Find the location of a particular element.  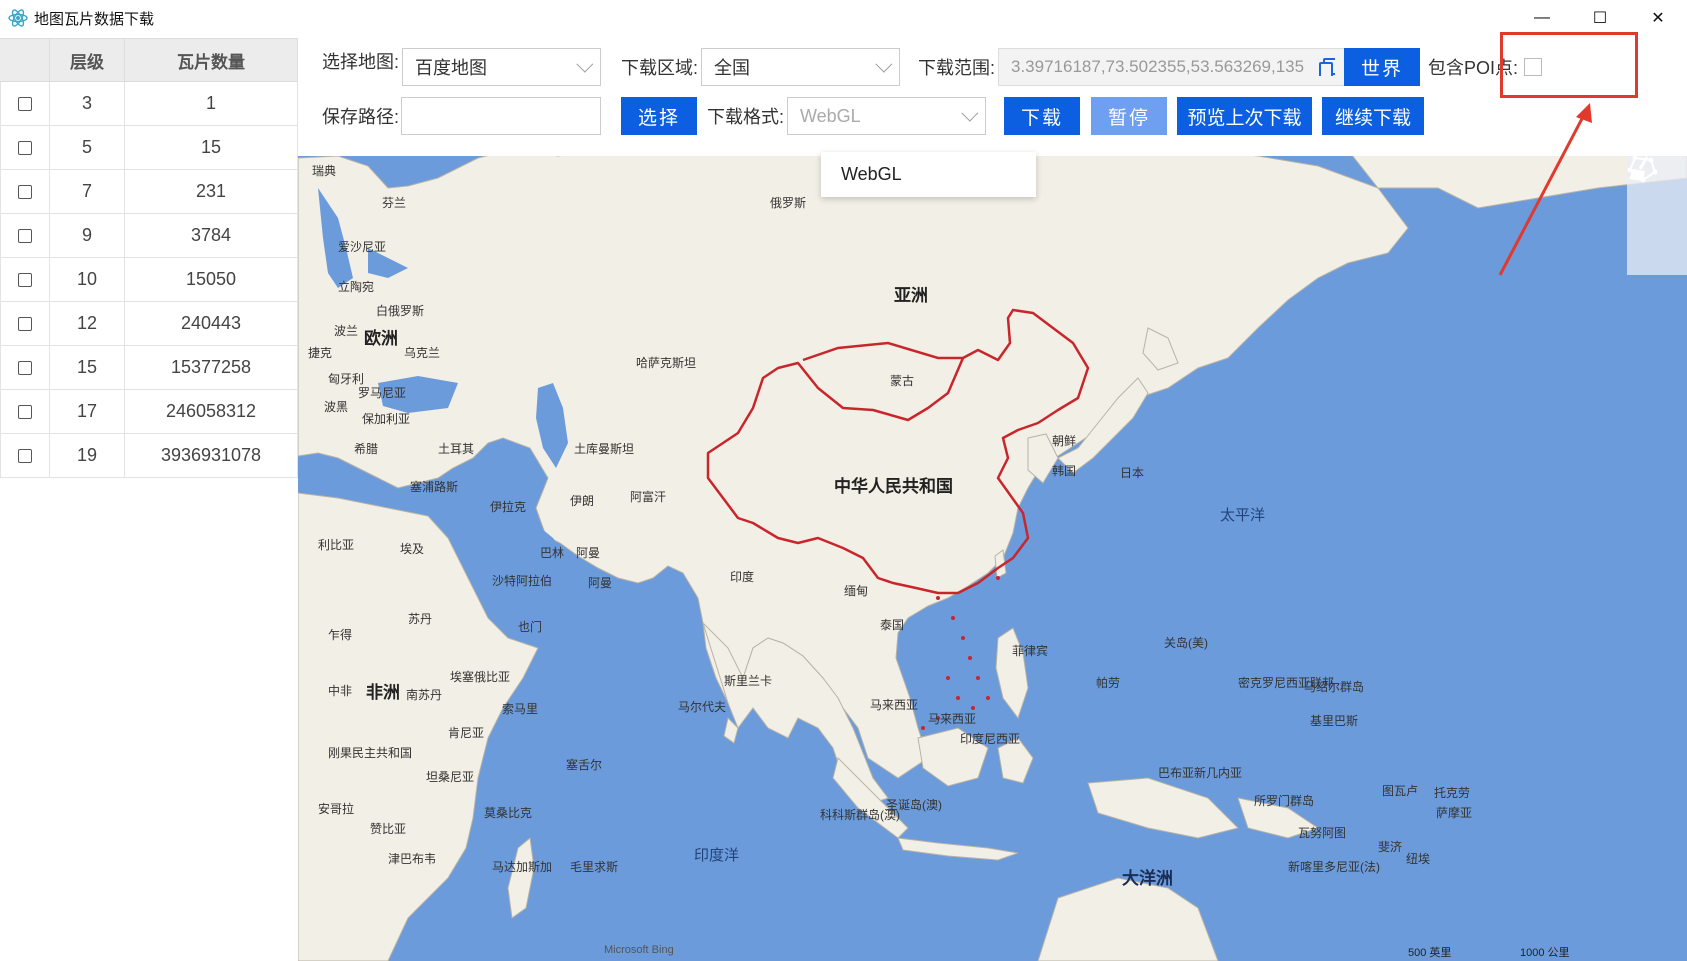

map-label: 亚洲 is located at coordinates (911, 295).